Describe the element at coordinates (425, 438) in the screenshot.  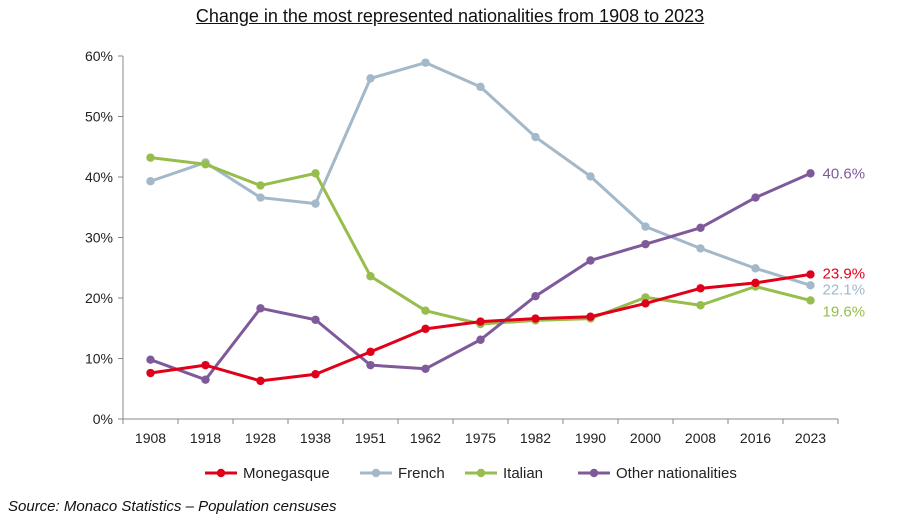
I see `x-tick-label: 1962` at that location.